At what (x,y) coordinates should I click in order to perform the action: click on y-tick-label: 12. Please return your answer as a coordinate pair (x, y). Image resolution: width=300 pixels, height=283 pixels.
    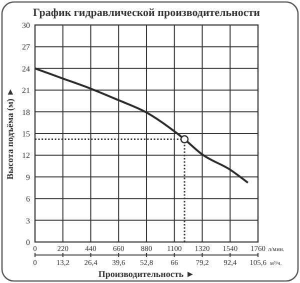
    Looking at the image, I should click on (26, 155).